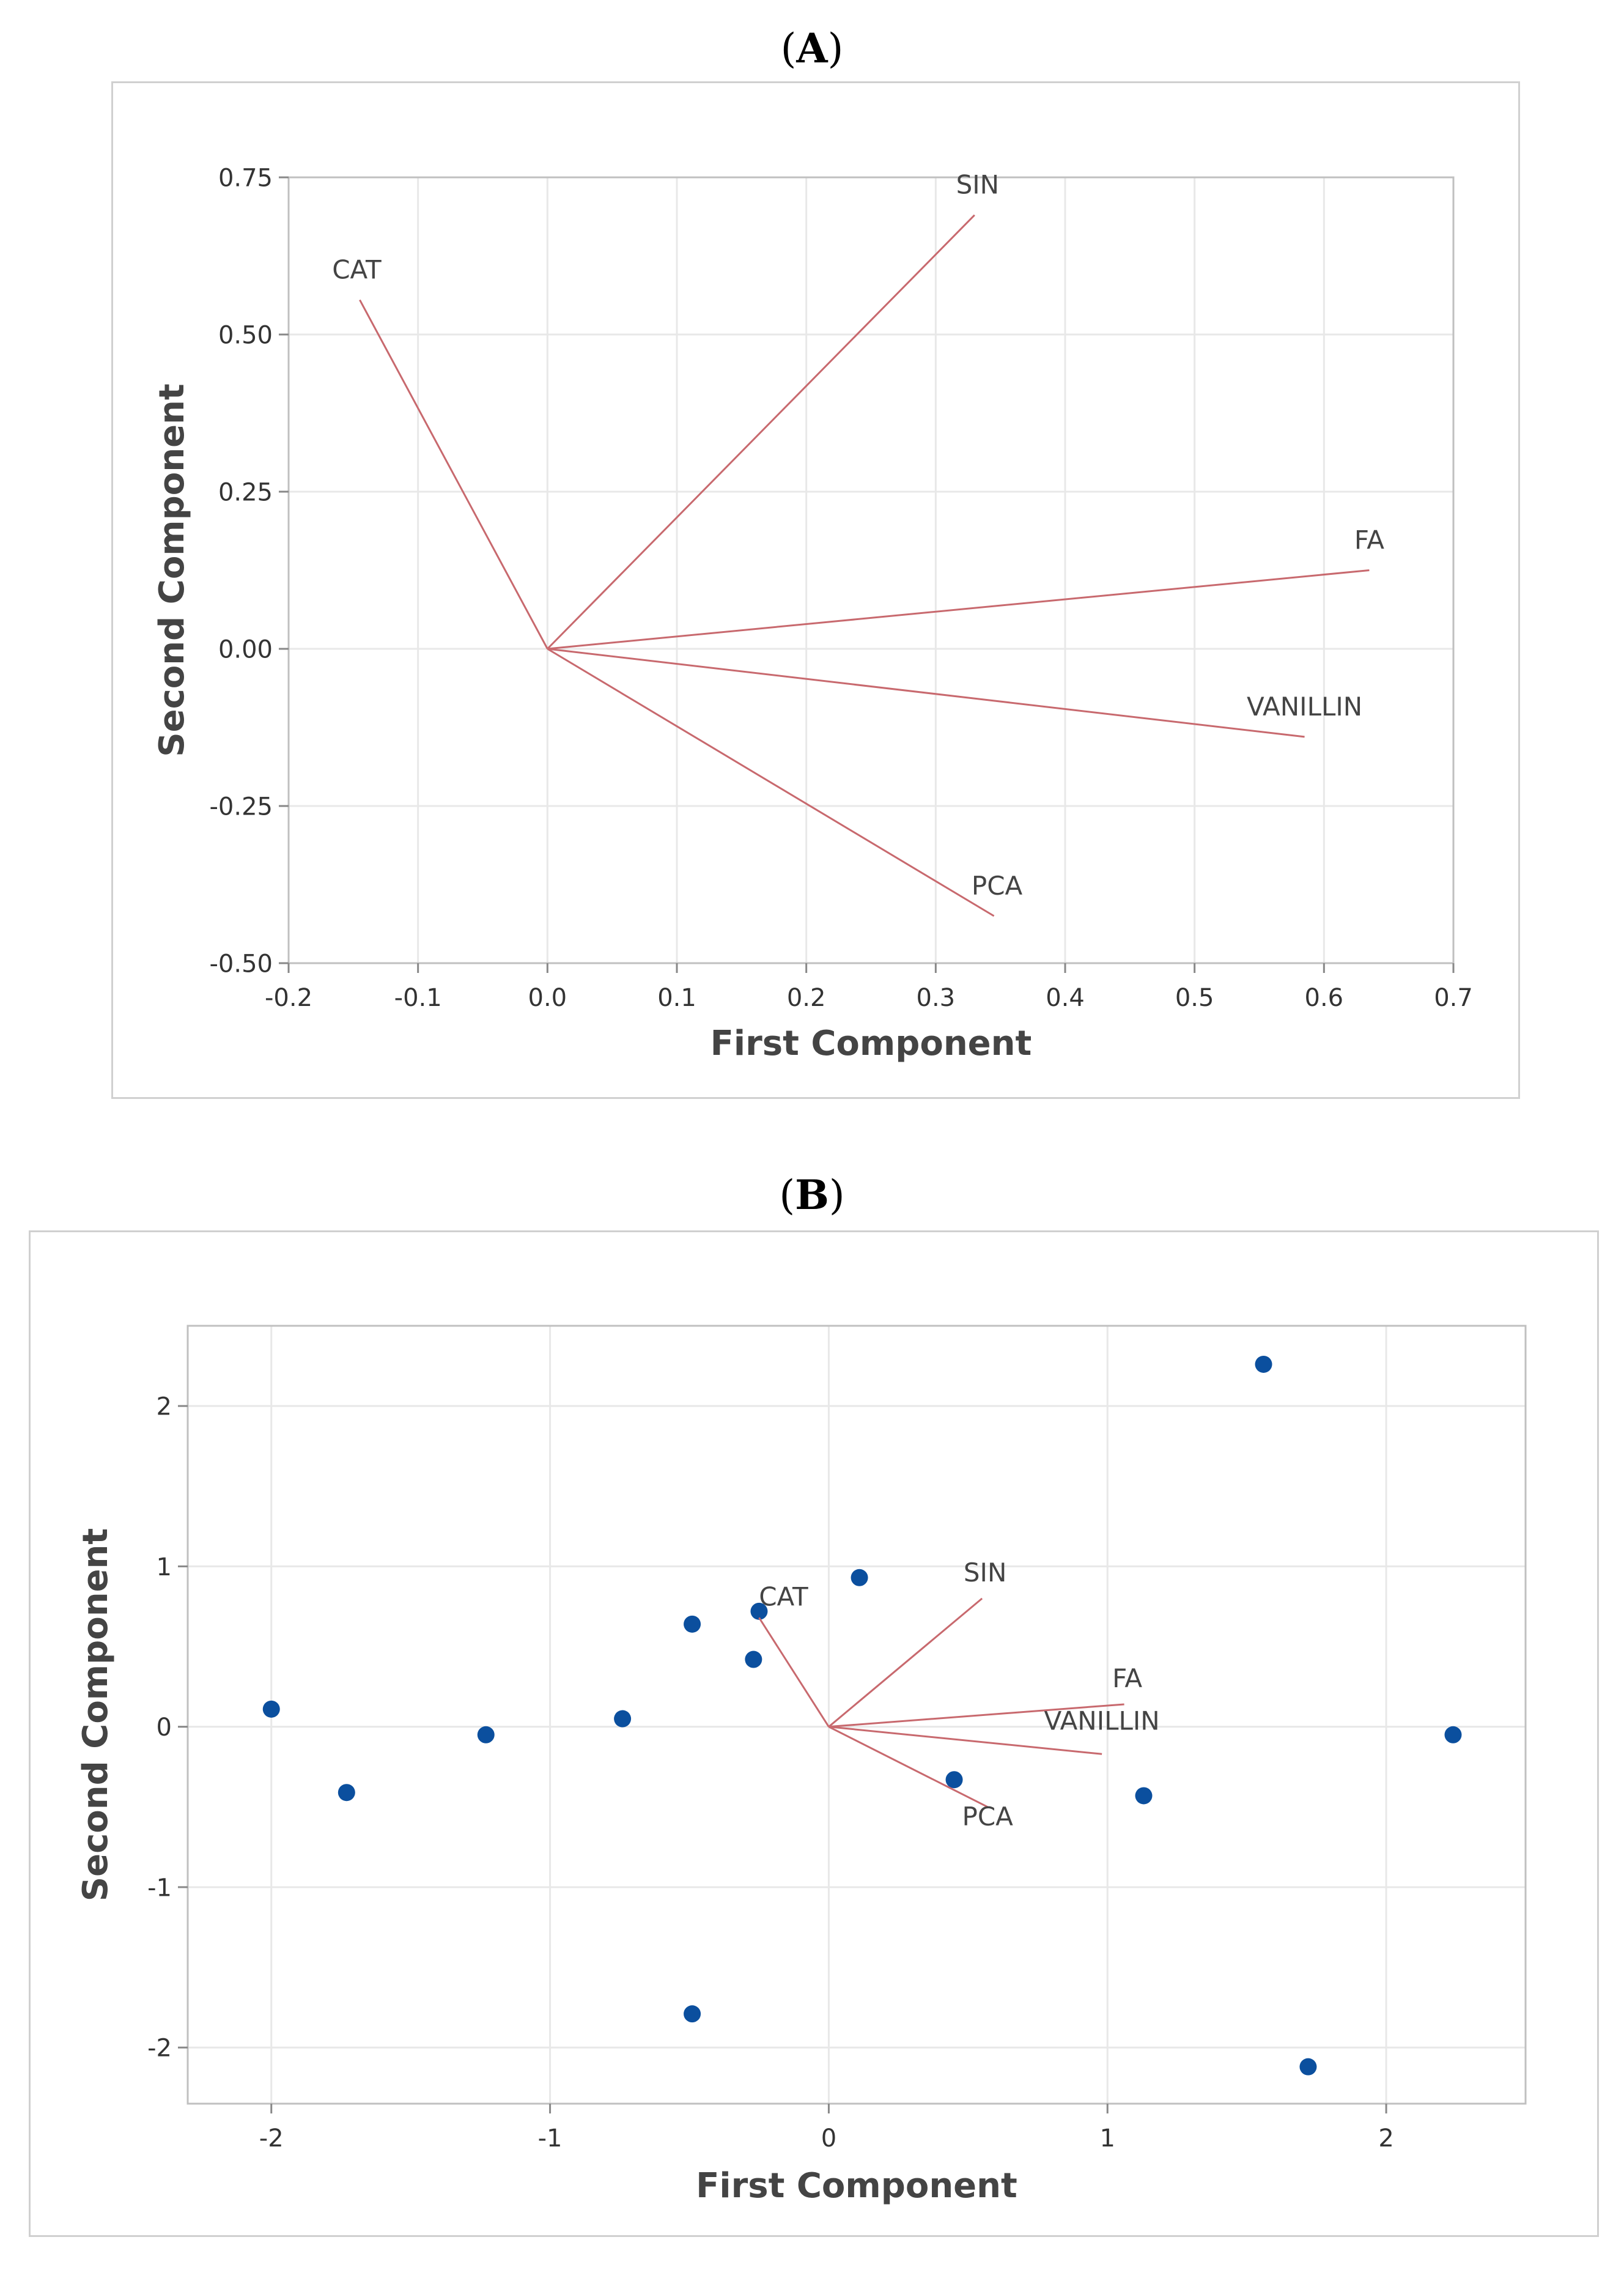  I want to click on x-tick-label: -2, so click(272, 2138).